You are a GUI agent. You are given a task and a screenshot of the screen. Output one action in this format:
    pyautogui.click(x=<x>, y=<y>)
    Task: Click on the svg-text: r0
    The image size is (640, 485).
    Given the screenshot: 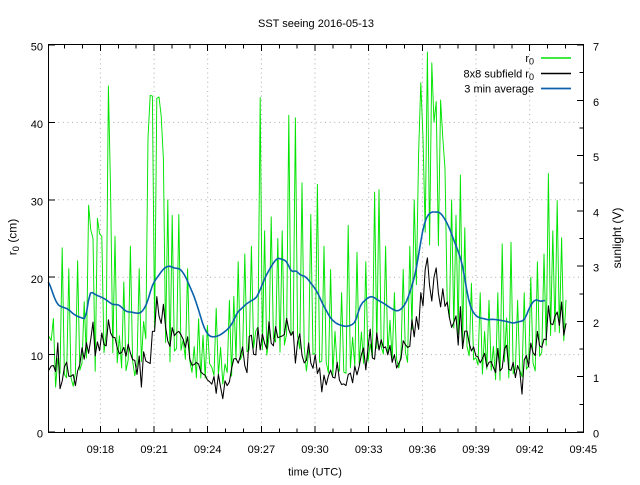 What is the action you would take?
    pyautogui.click(x=529, y=60)
    